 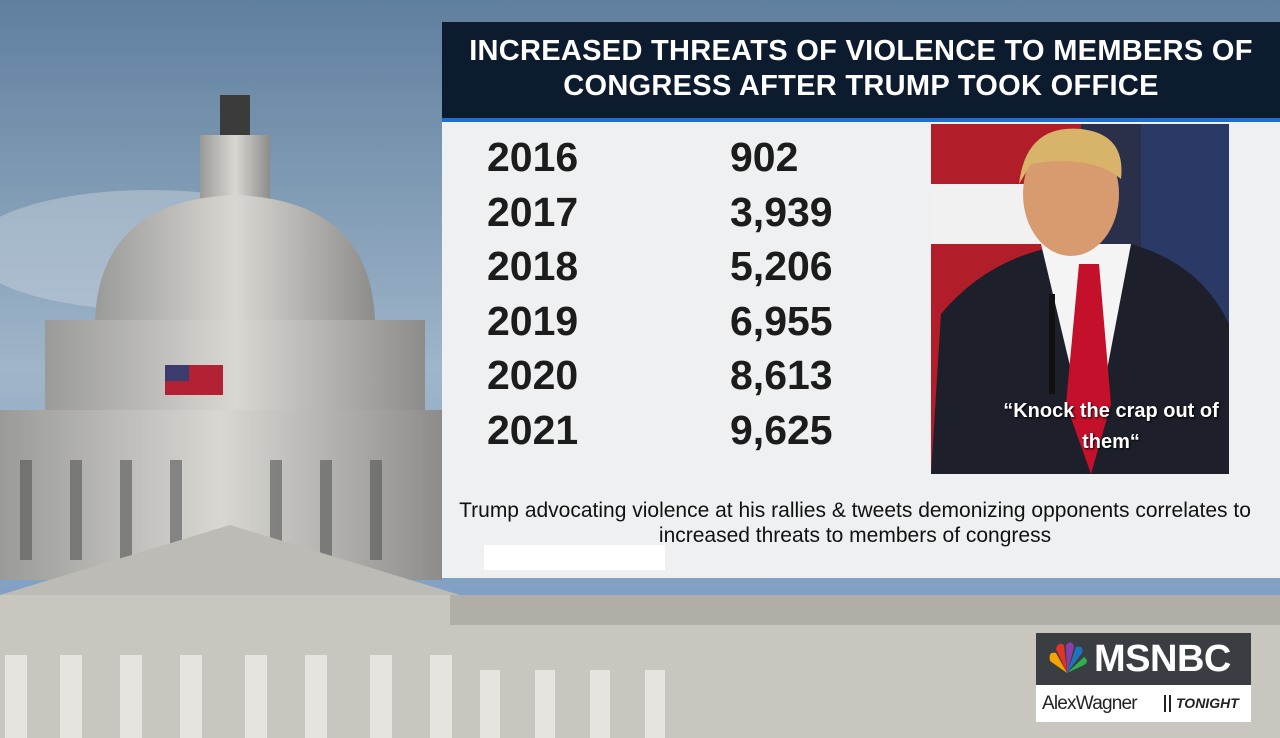 I want to click on threat-count: 8,613, so click(x=781, y=375).